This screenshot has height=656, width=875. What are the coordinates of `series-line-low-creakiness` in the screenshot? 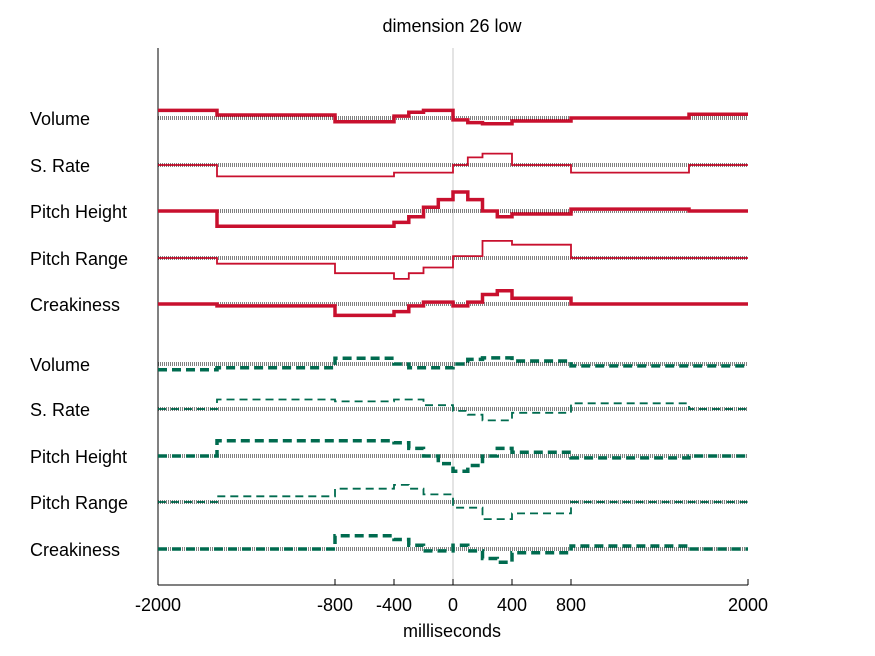 It's located at (453, 549).